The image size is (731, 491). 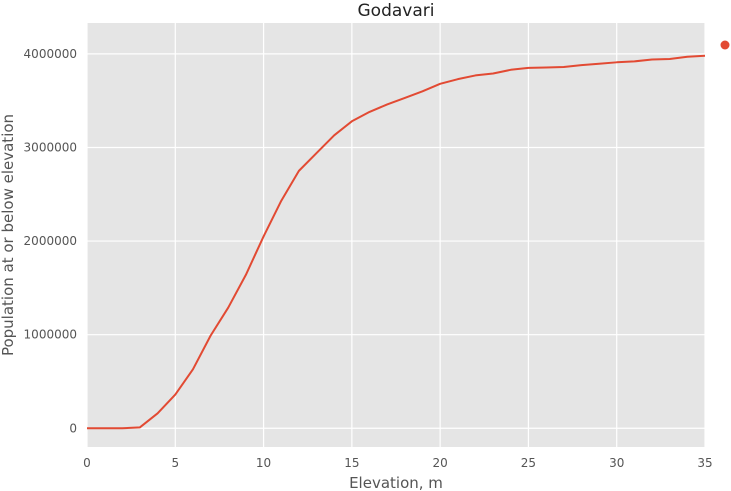 What do you see at coordinates (73, 428) in the screenshot?
I see `y-tick-label: 0` at bounding box center [73, 428].